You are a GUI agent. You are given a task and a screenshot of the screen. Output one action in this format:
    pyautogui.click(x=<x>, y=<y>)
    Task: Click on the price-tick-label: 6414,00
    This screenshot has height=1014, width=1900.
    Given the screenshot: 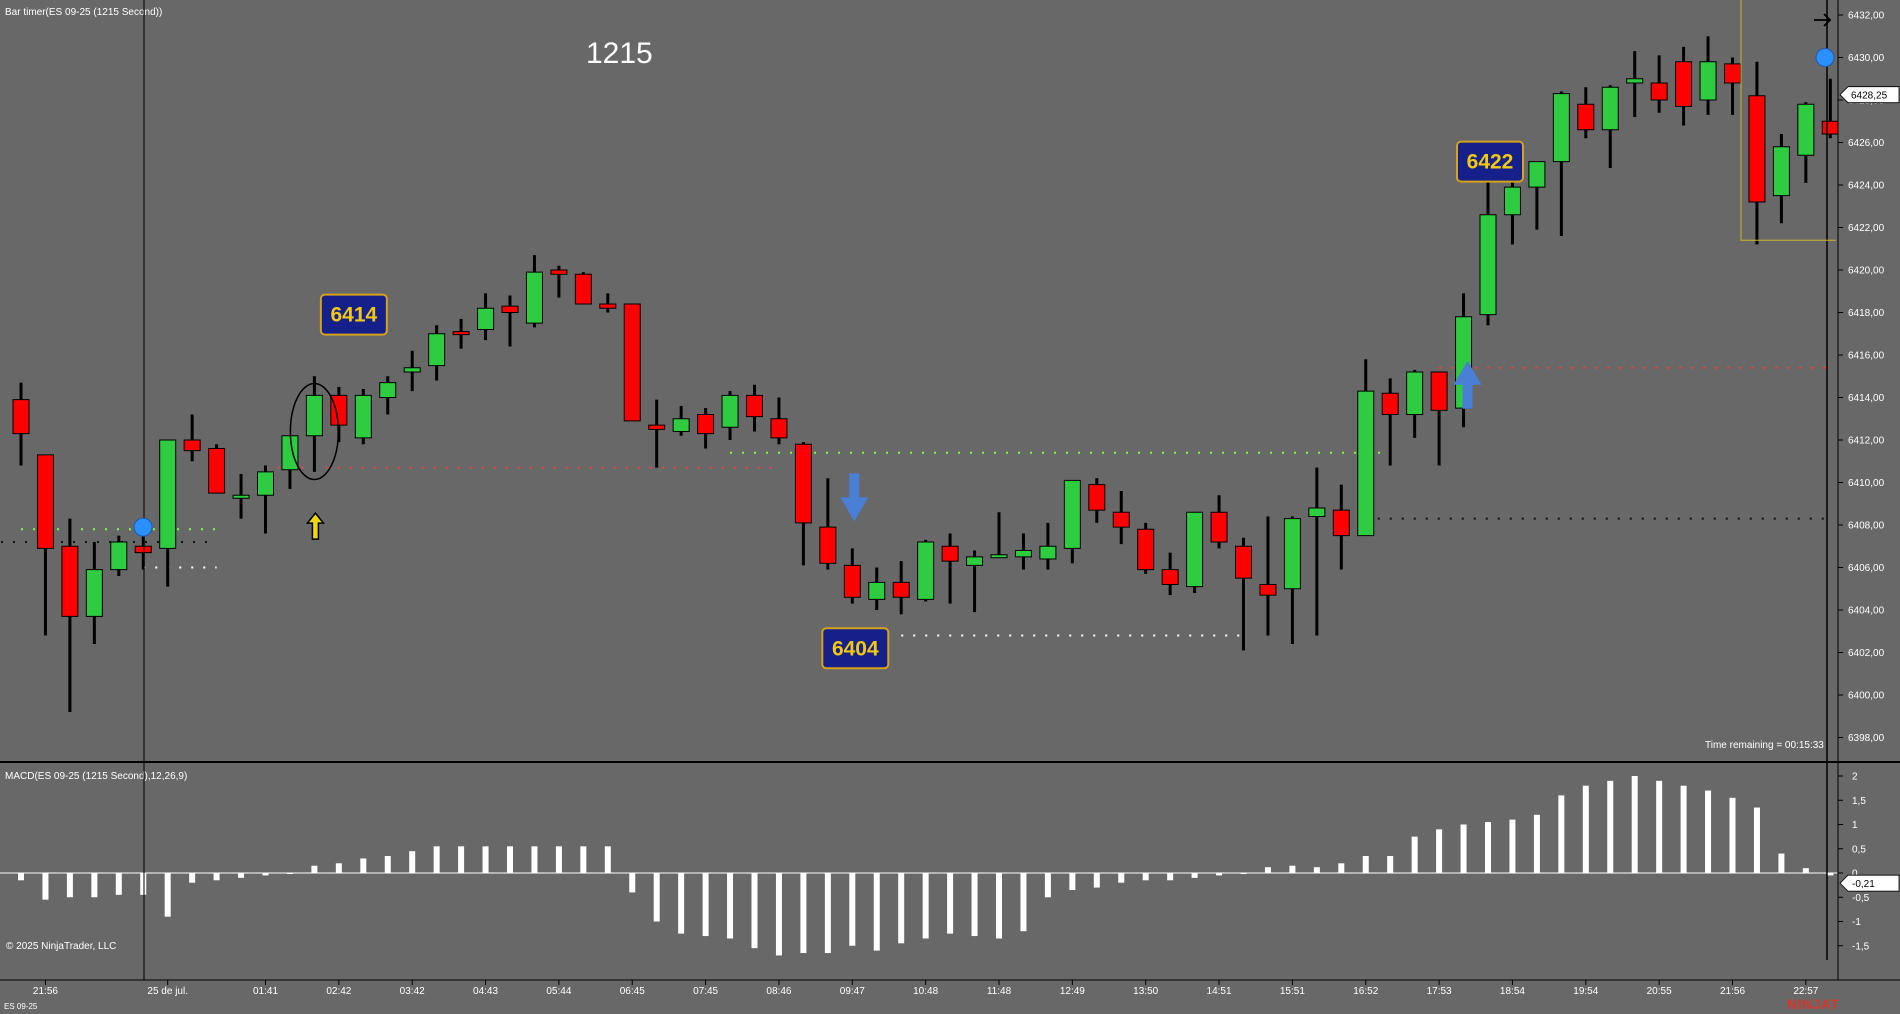 What is the action you would take?
    pyautogui.click(x=1866, y=398)
    